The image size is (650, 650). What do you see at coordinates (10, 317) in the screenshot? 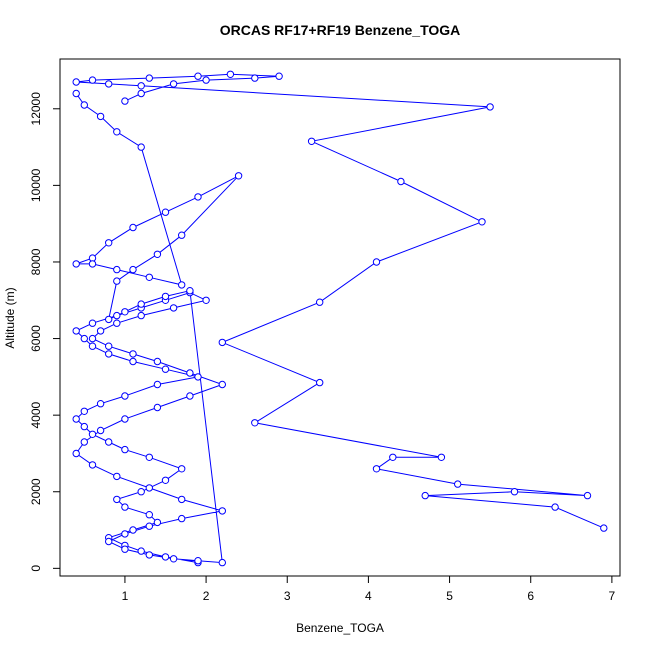
I see `y-axis-label: Altitude (m)` at bounding box center [10, 317].